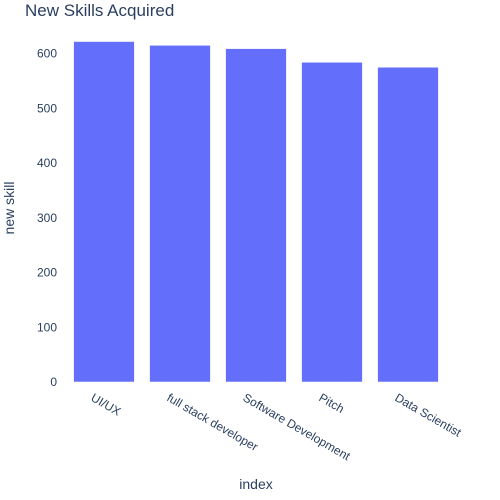  What do you see at coordinates (47, 273) in the screenshot?
I see `y-tick-label: 200` at bounding box center [47, 273].